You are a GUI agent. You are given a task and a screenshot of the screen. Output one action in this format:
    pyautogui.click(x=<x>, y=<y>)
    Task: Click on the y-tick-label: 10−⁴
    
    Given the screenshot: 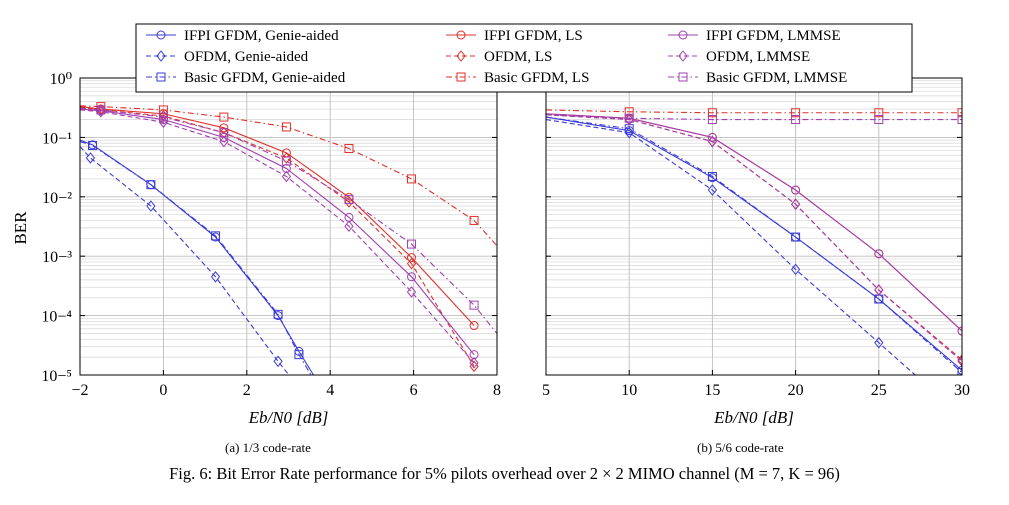 What is the action you would take?
    pyautogui.click(x=56, y=317)
    